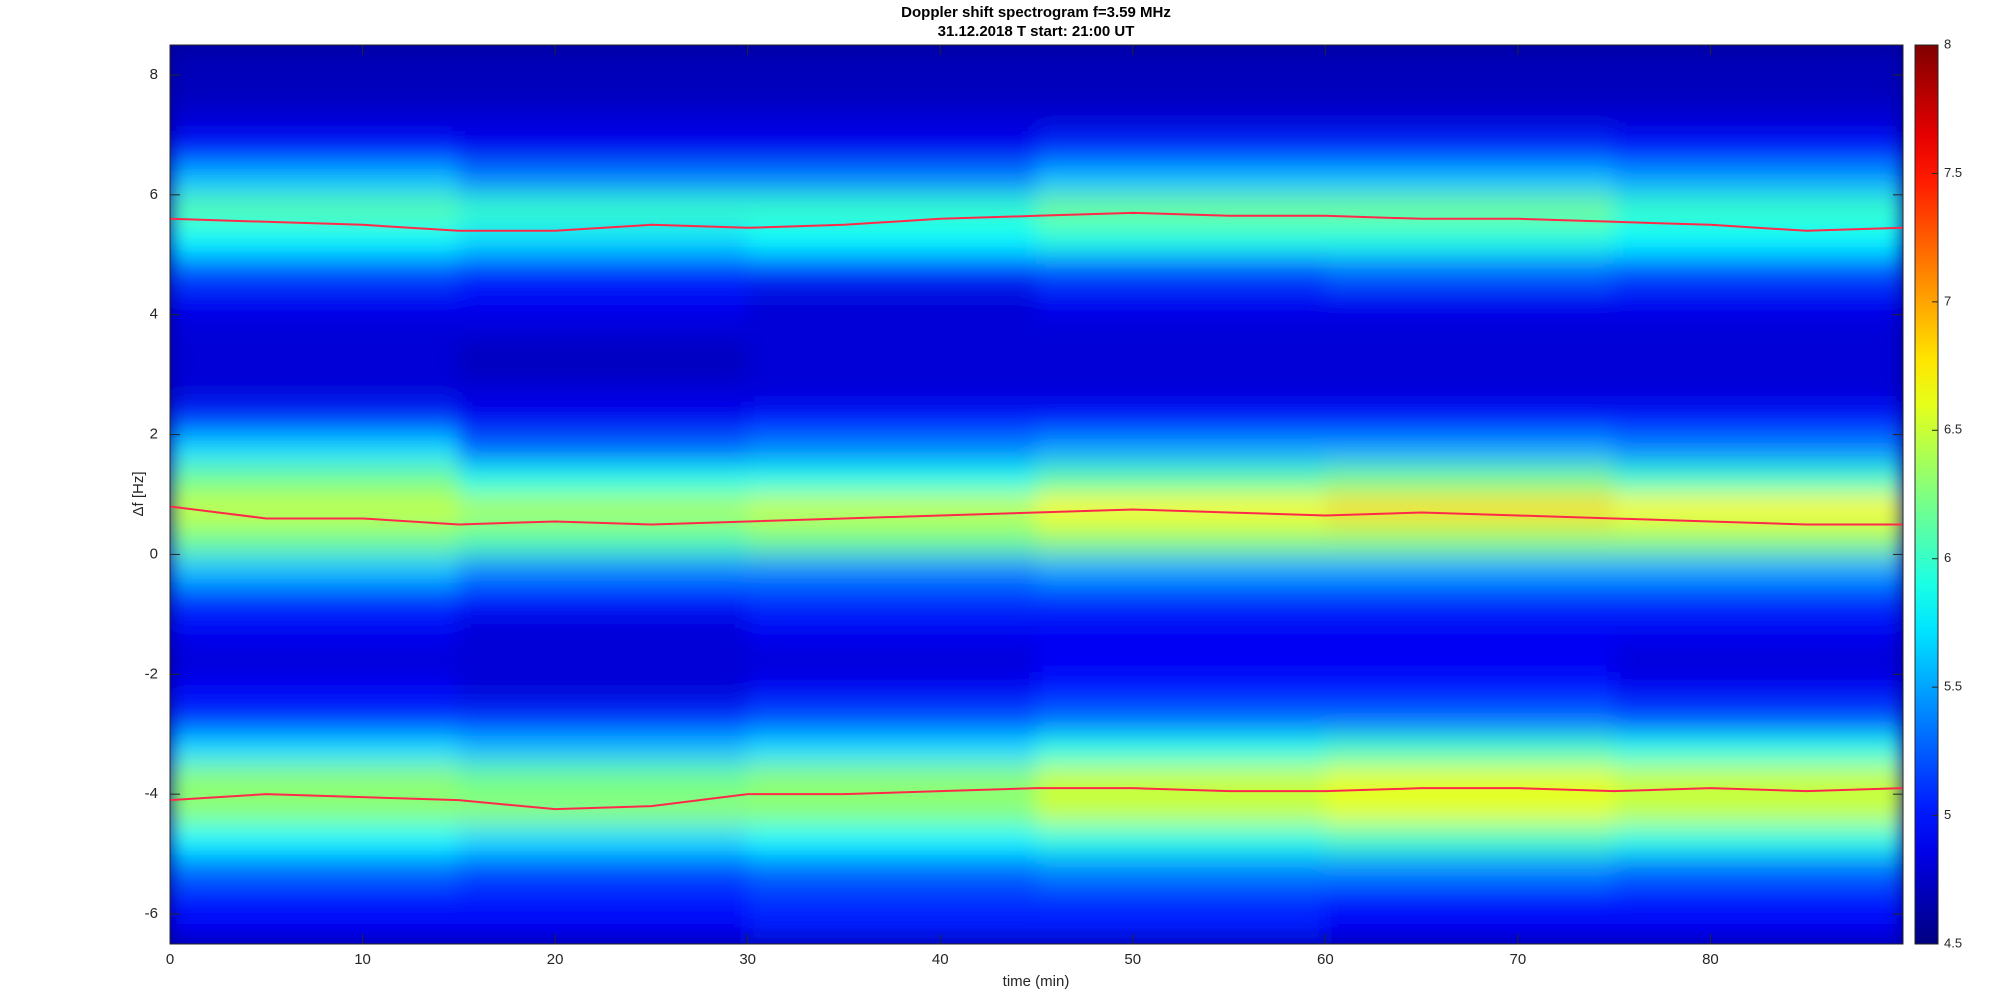  I want to click on colorbar-tick-label: 5.5, so click(1953, 686).